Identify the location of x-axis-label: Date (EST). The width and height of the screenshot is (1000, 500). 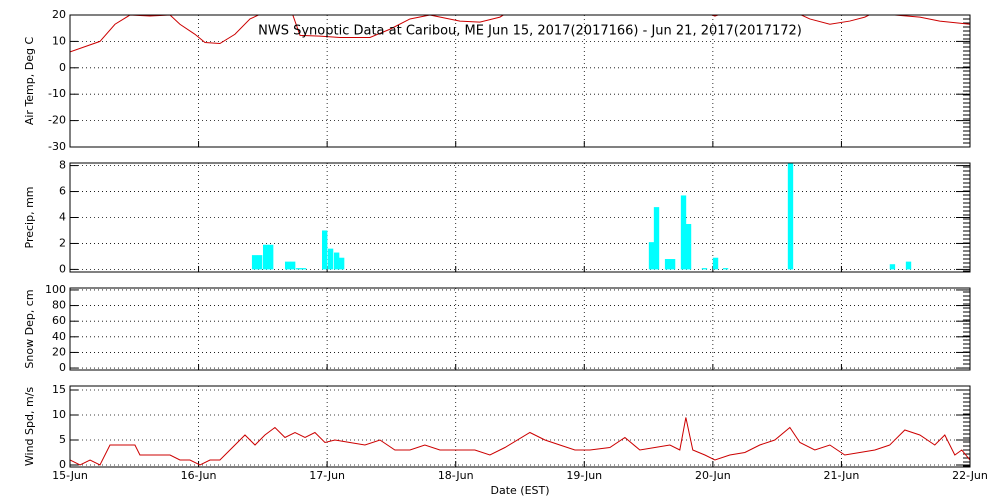
(519, 490).